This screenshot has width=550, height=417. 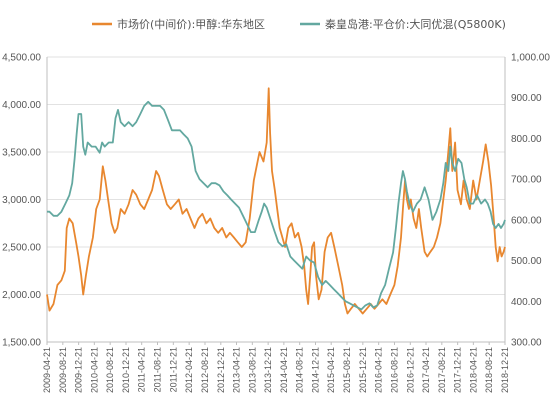 I want to click on x-tick-label: 2014-12-21, so click(x=315, y=370).